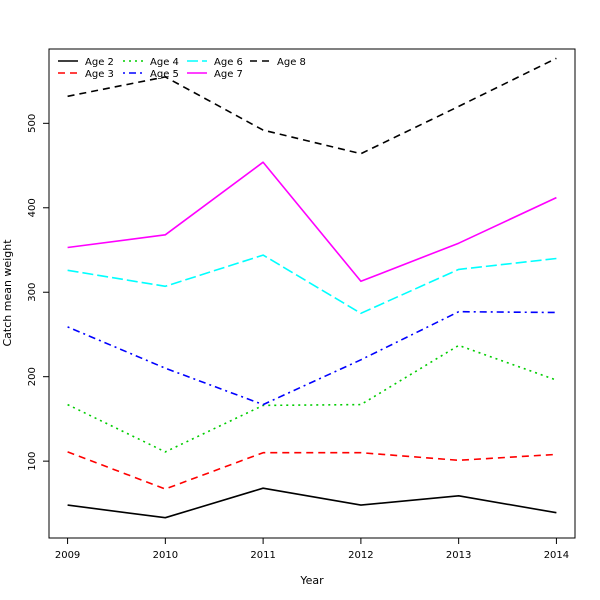 The height and width of the screenshot is (600, 600). I want to click on y-axis: 100 200 300 400 500, so click(38, 292).